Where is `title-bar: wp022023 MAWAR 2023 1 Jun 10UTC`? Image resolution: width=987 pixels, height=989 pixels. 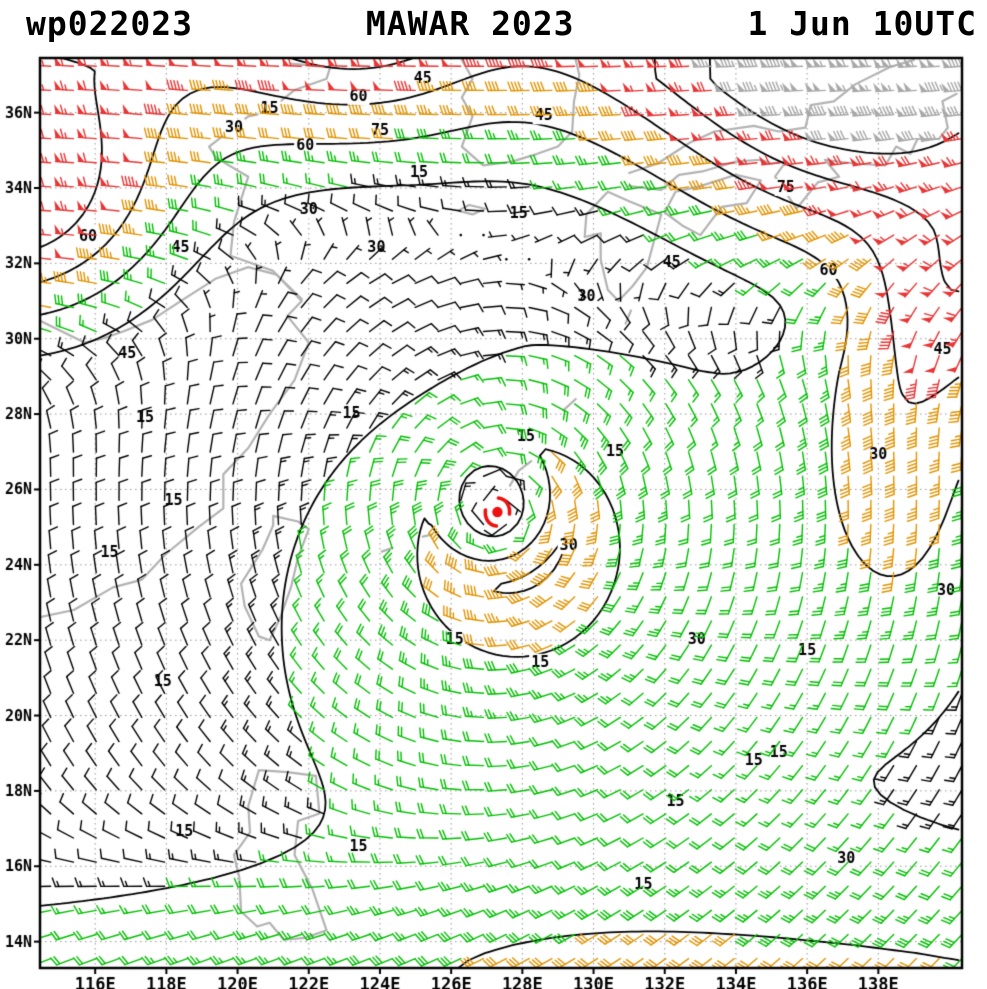
title-bar: wp022023 MAWAR 2023 1 Jun 10UTC is located at coordinates (493, 24).